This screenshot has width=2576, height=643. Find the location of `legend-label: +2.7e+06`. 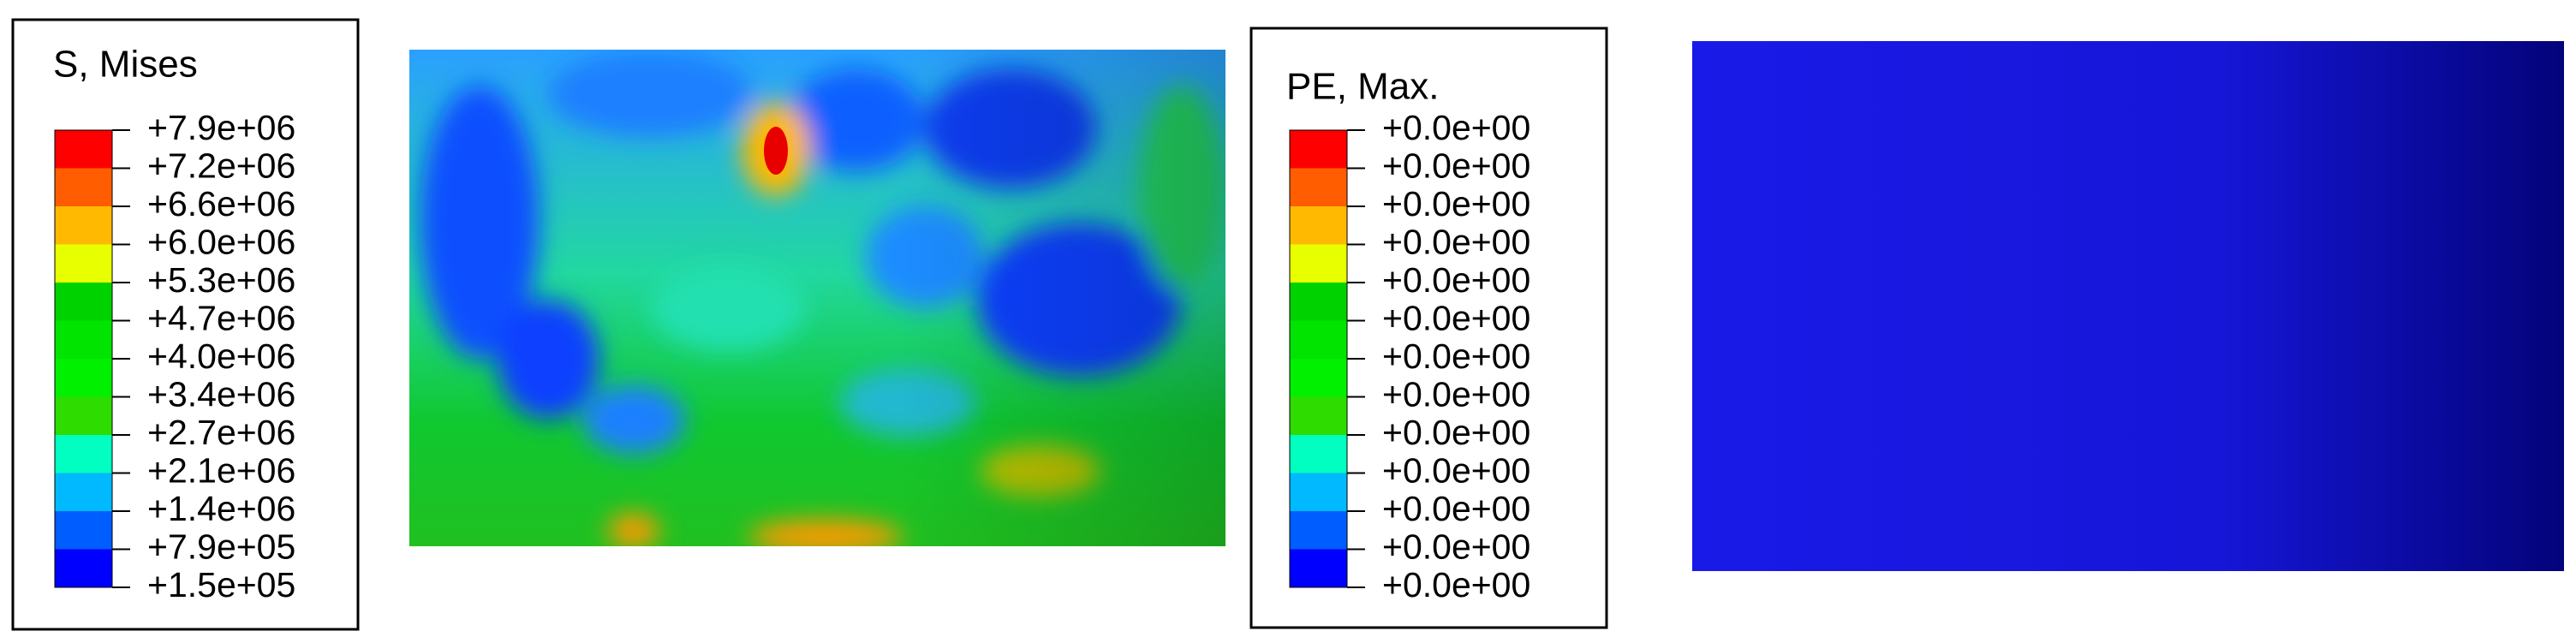

legend-label: +2.7e+06 is located at coordinates (221, 432).